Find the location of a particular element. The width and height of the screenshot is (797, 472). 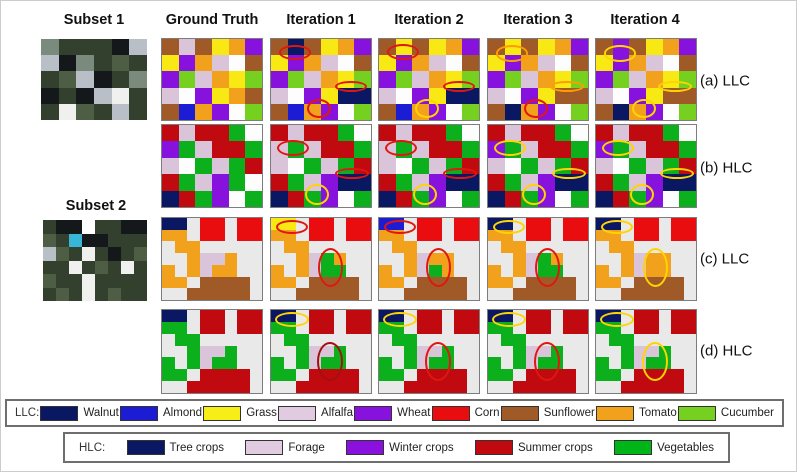

legend-label: Cucumber is located at coordinates (747, 413).